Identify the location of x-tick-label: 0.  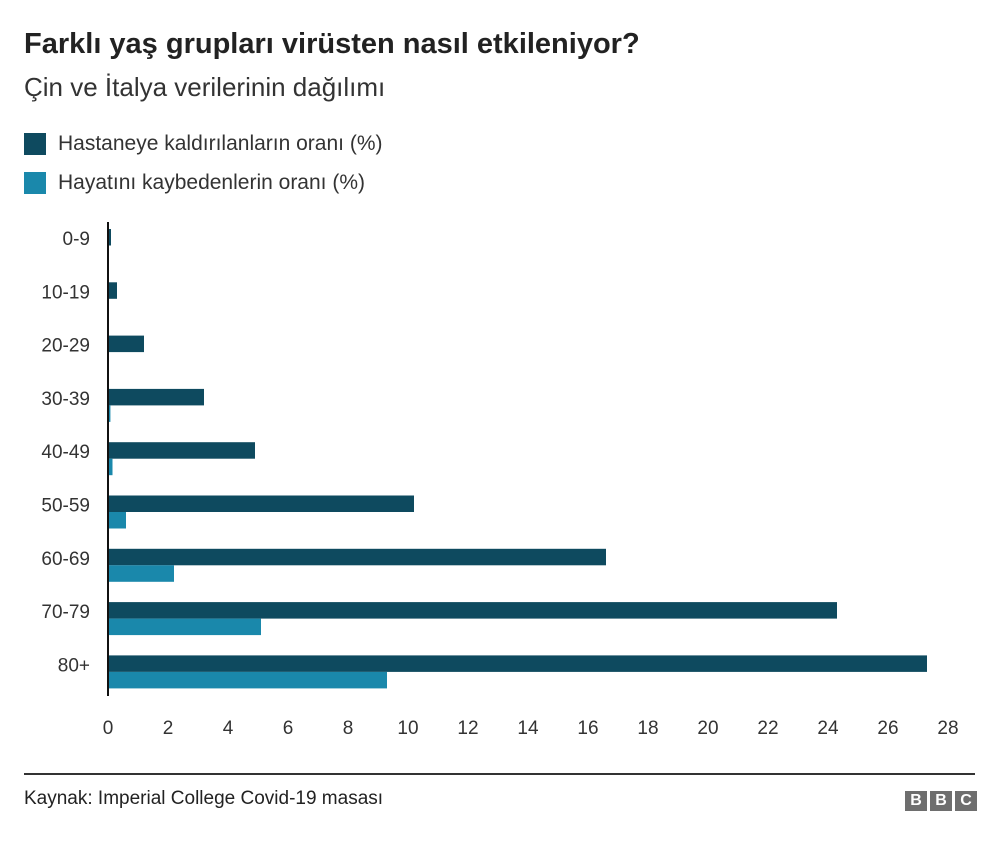
(108, 728).